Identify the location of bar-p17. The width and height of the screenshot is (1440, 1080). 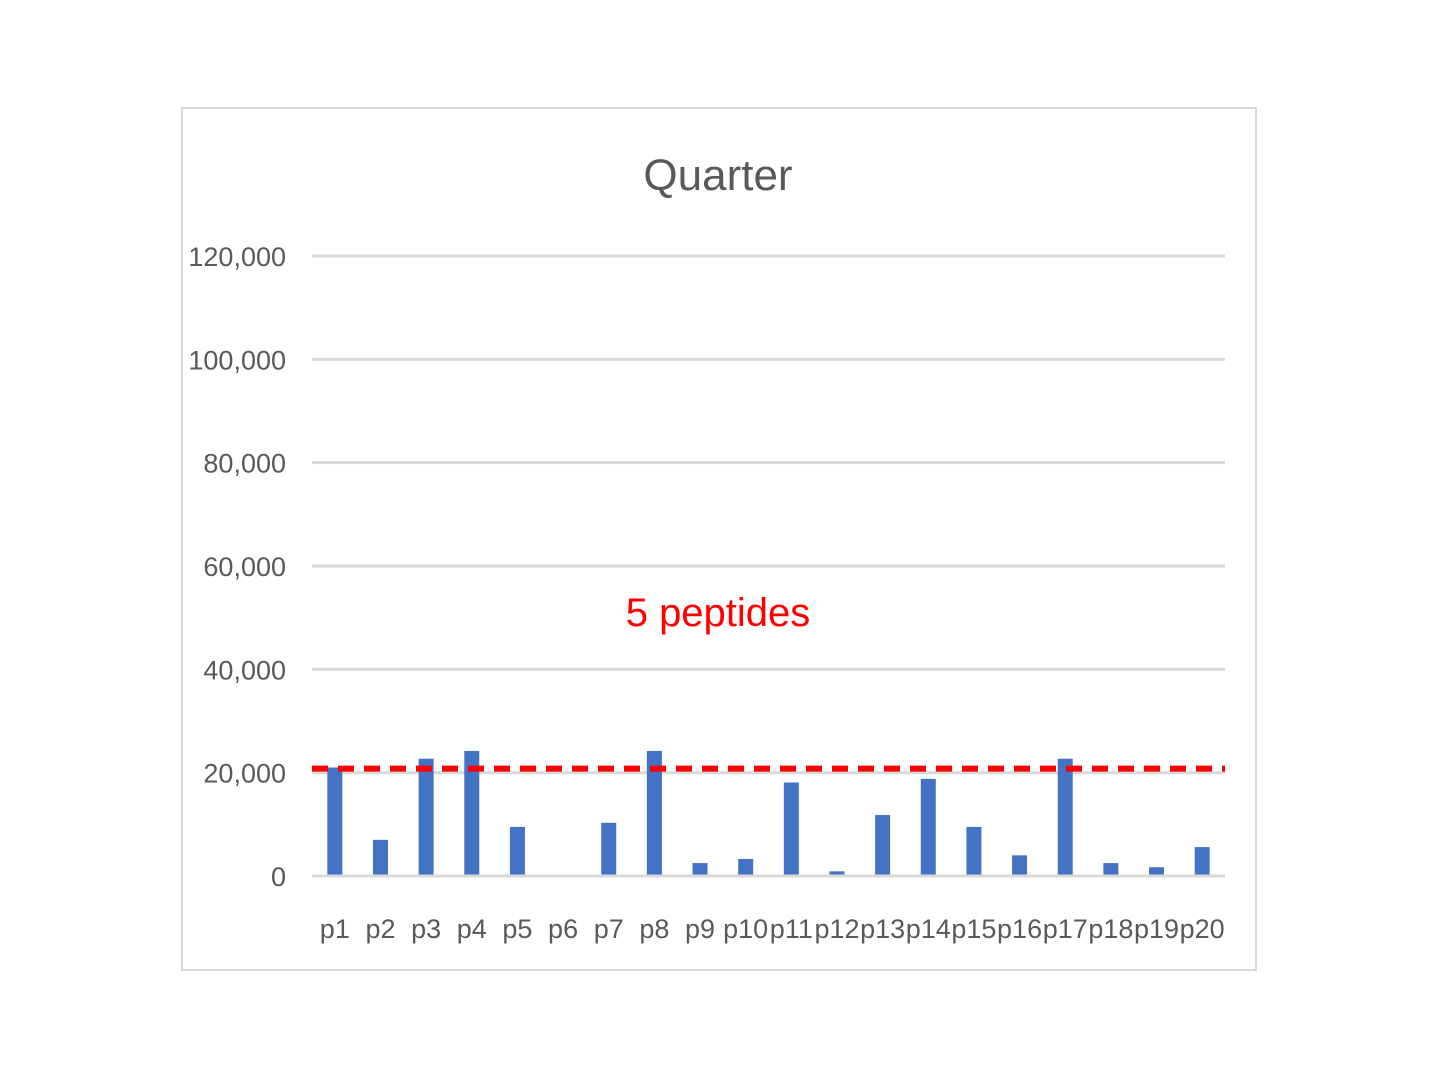
(1065, 817).